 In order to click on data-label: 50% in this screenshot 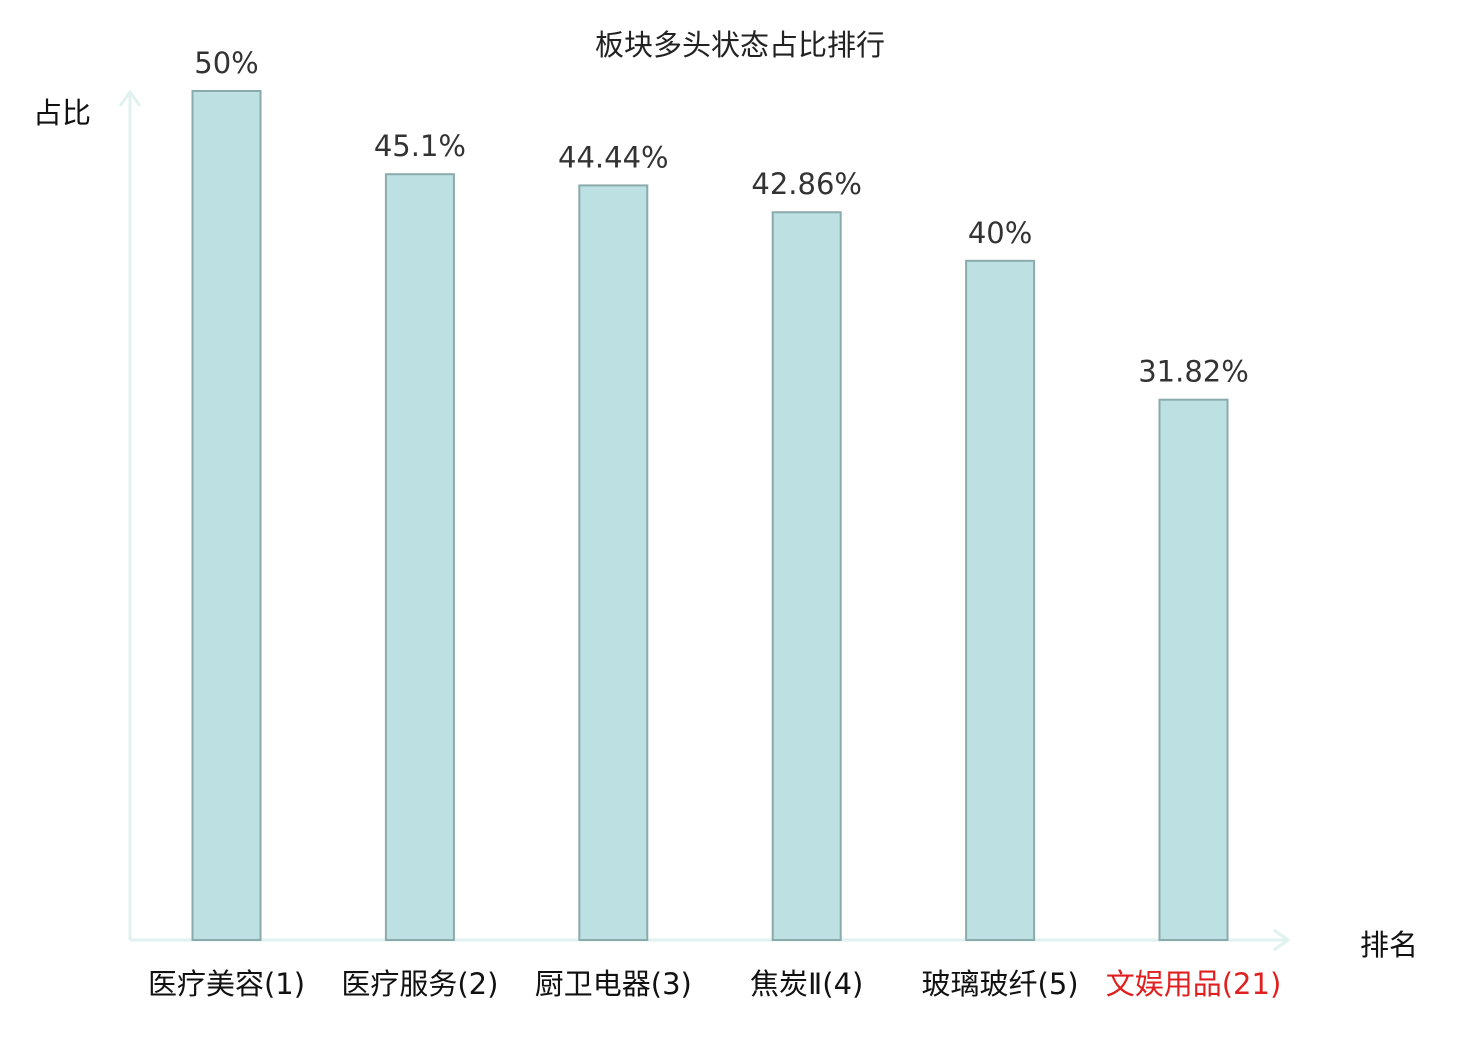, I will do `click(226, 63)`.